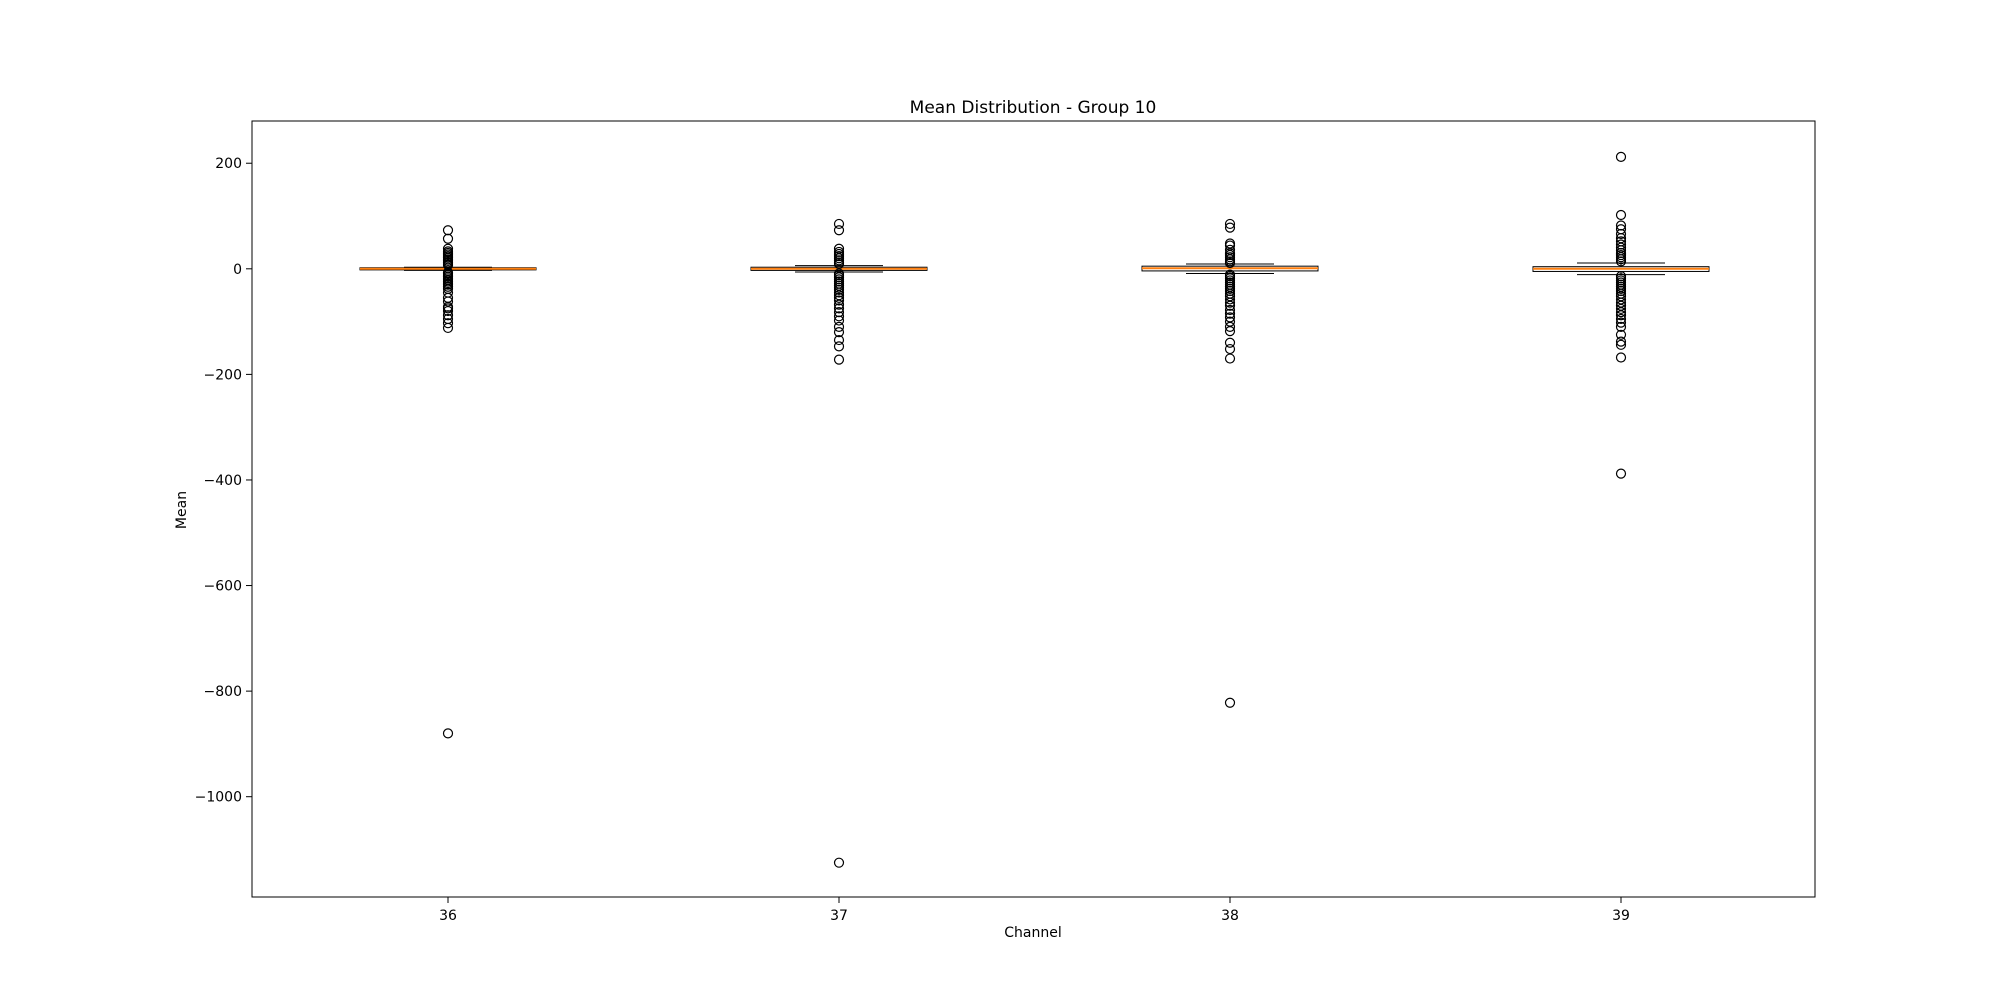  What do you see at coordinates (218, 798) in the screenshot?
I see `y-tick-label: −1000` at bounding box center [218, 798].